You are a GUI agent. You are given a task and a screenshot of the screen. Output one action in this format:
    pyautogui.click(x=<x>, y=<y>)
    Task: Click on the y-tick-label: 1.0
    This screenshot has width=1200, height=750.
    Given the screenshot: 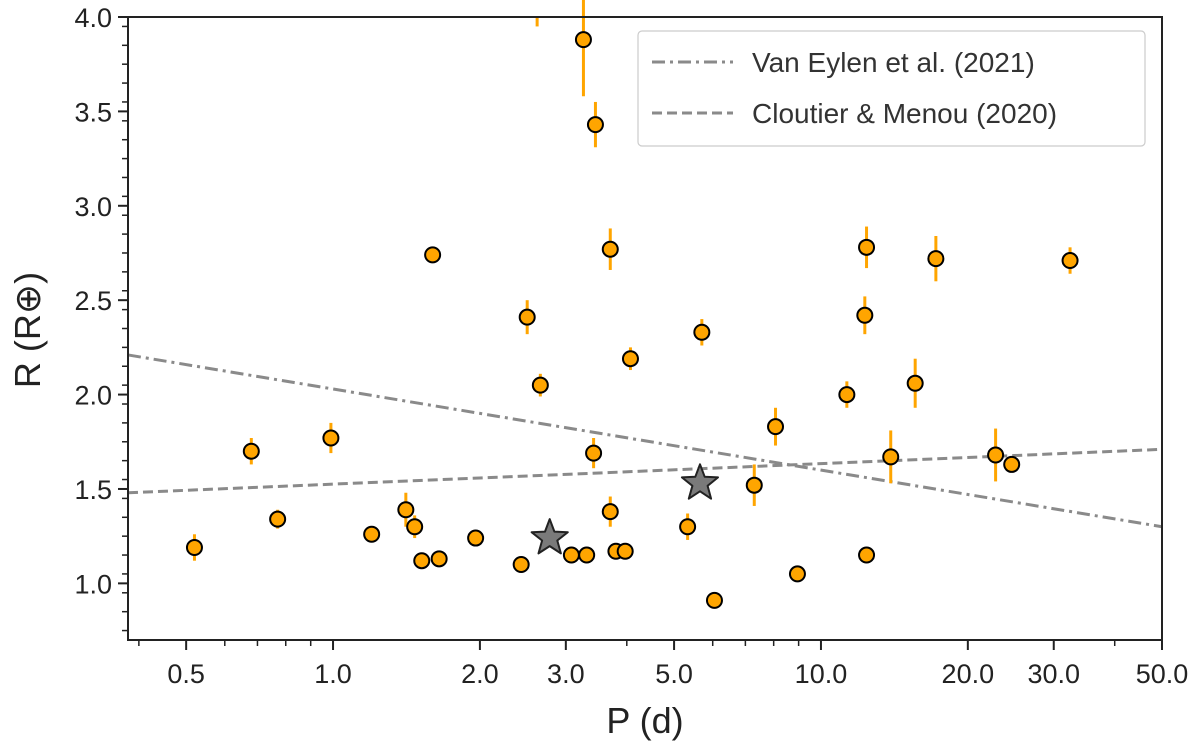 What is the action you would take?
    pyautogui.click(x=93, y=584)
    